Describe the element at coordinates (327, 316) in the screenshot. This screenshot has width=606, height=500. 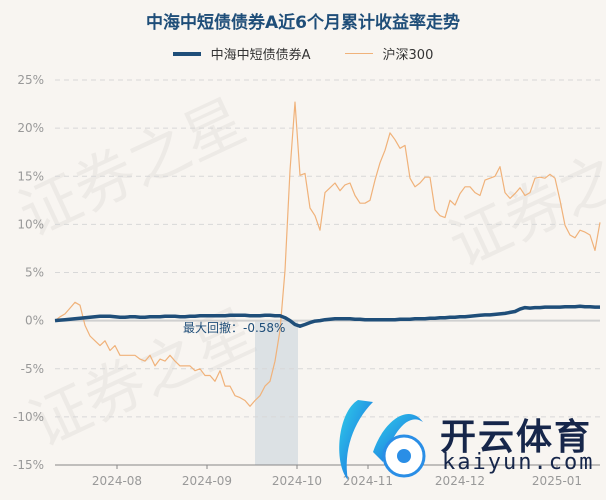
I see `series-line-fund` at that location.